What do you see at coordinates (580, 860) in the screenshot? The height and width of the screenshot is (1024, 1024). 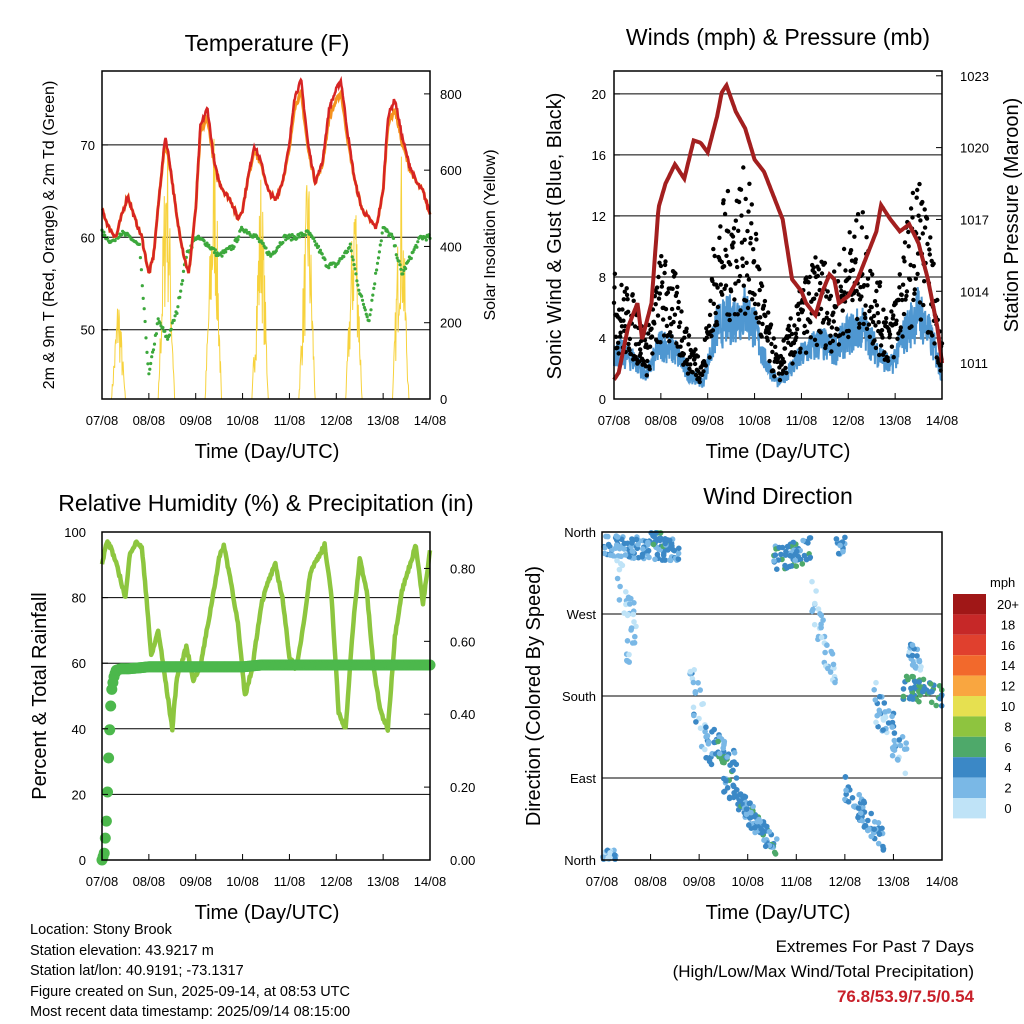 I see `y-tick-label: North` at bounding box center [580, 860].